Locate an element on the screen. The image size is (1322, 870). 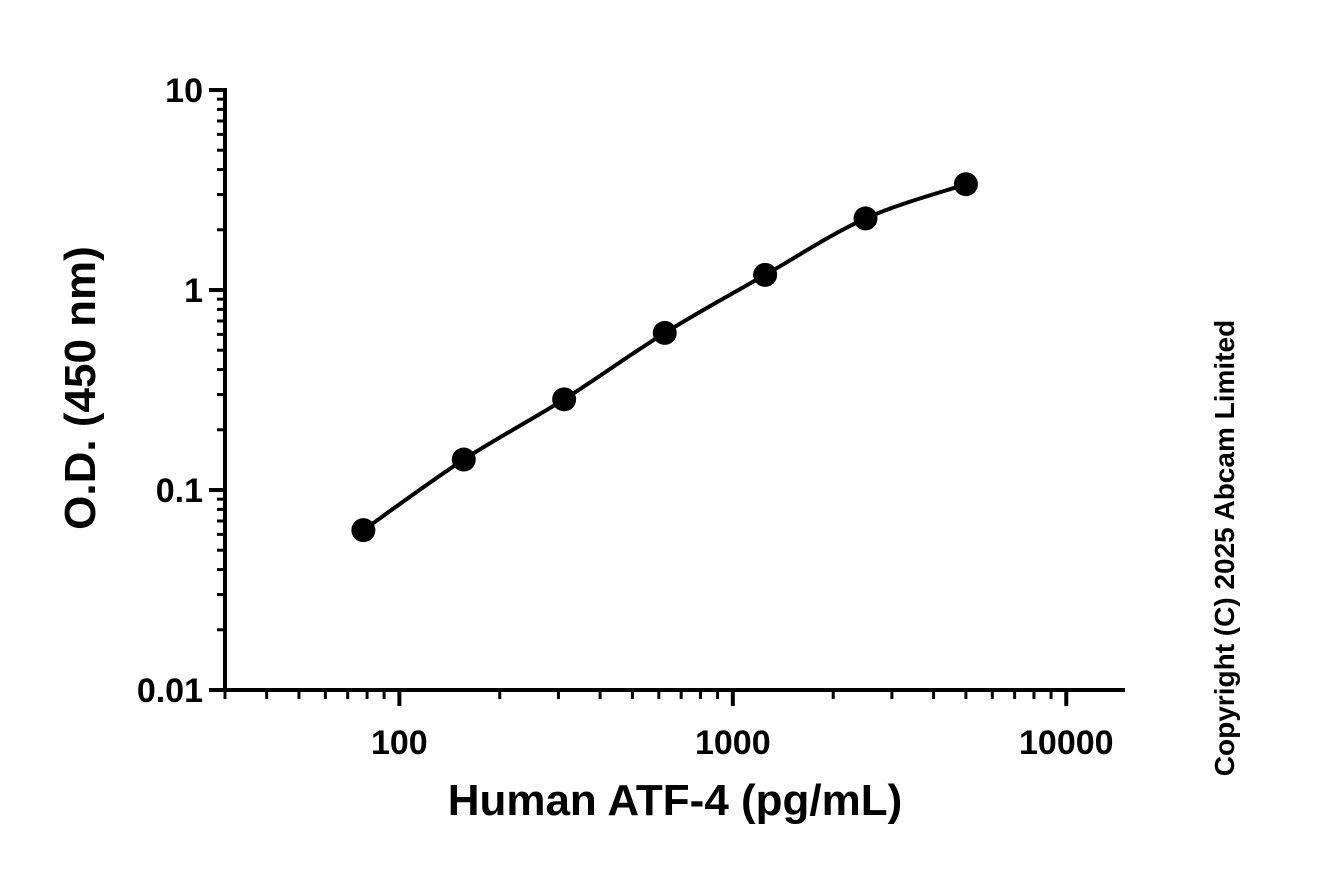
y-tick-label: 1 is located at coordinates (193, 291).